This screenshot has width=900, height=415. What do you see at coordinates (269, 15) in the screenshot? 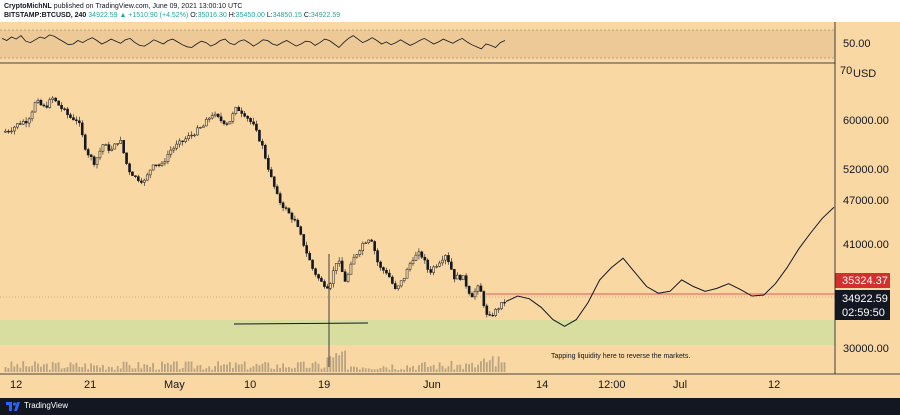
I see `low-label: L:` at bounding box center [269, 15].